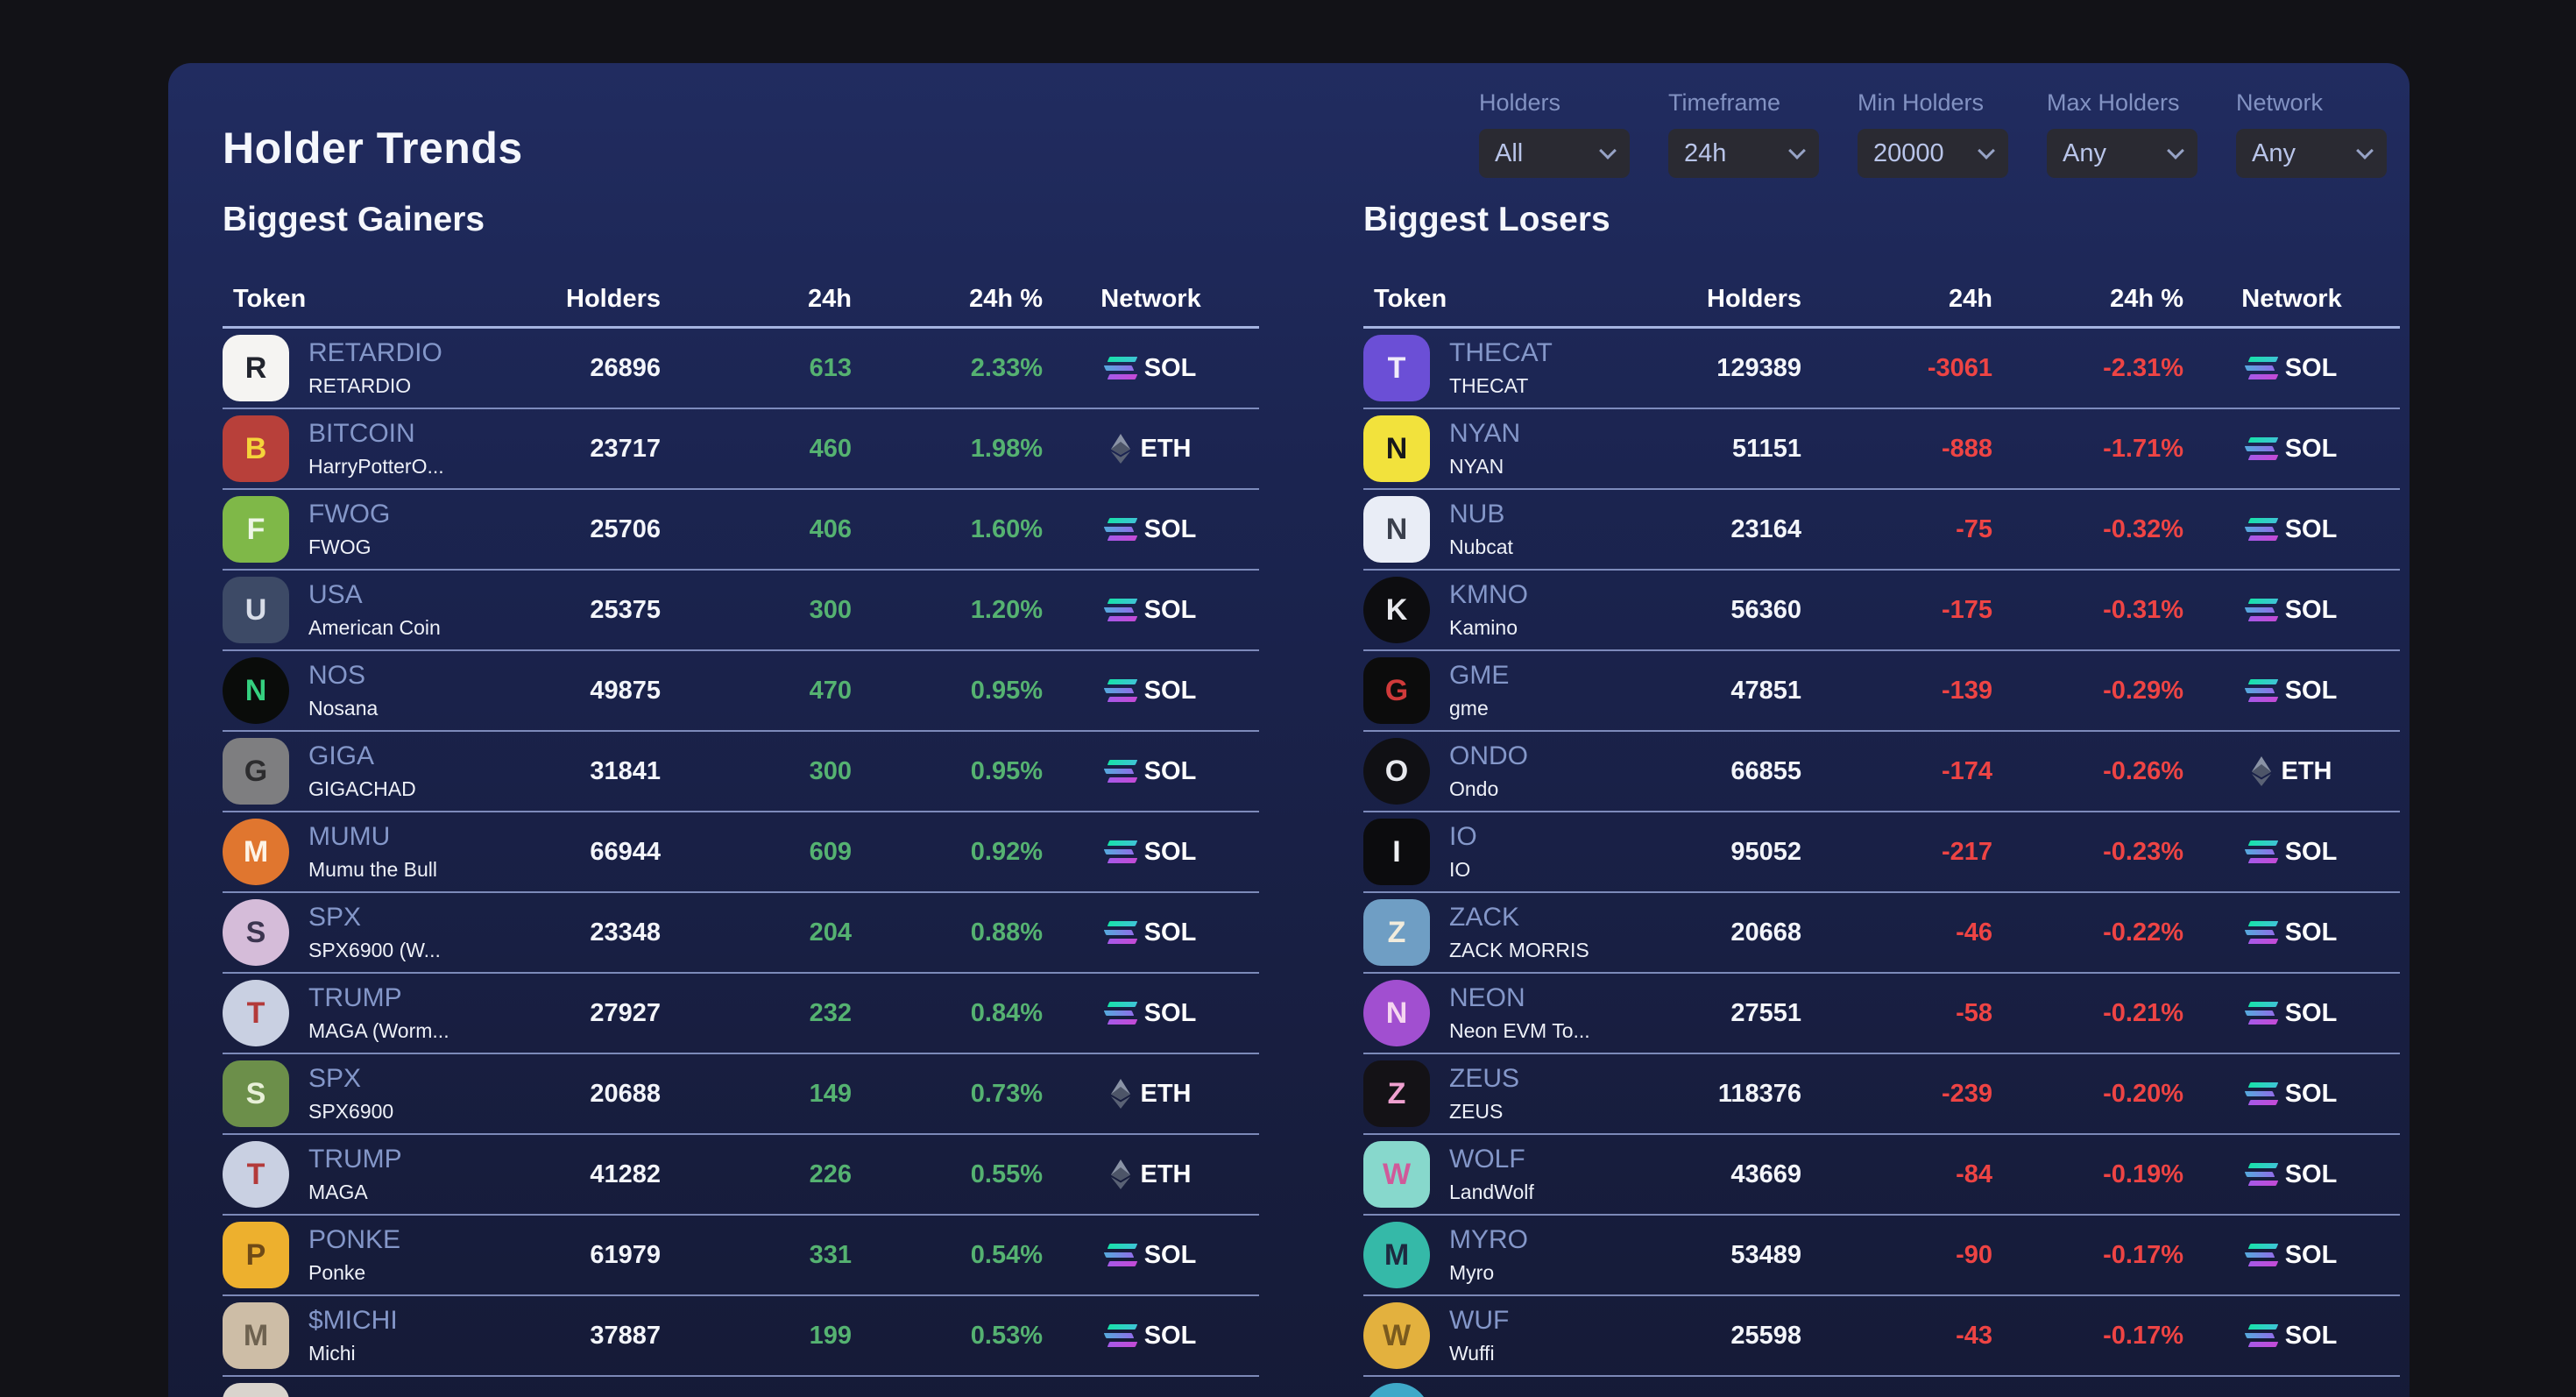 Image resolution: width=2576 pixels, height=1397 pixels. Describe the element at coordinates (349, 514) in the screenshot. I see `token-symbol: FWOG` at that location.